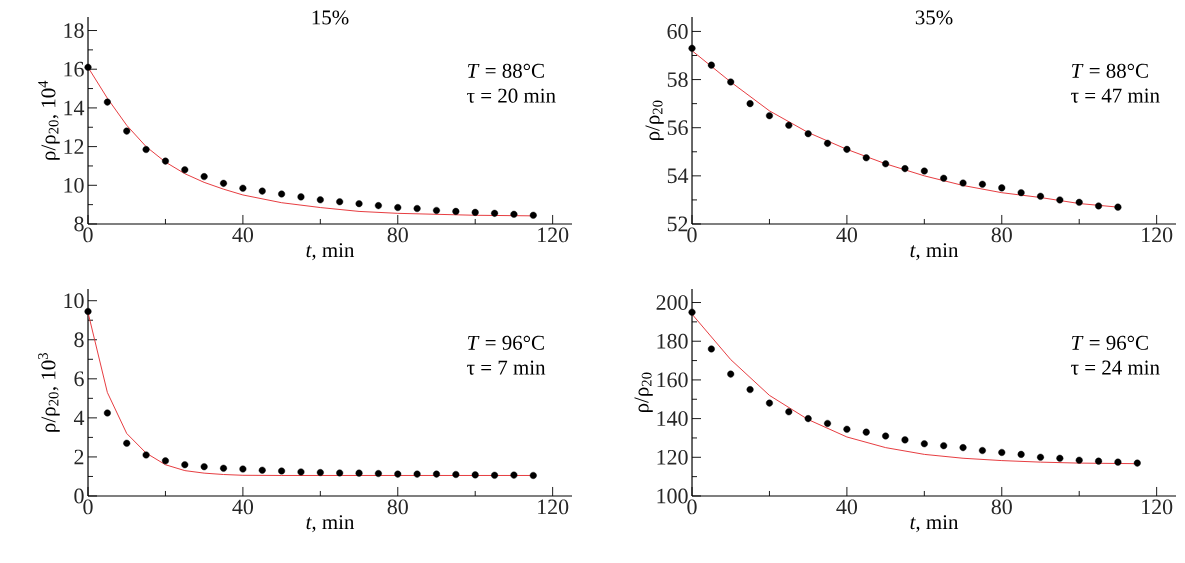 The height and width of the screenshot is (563, 1185). I want to click on y-axis-title: ρ/ρ$_{20}$, so click(654, 120).